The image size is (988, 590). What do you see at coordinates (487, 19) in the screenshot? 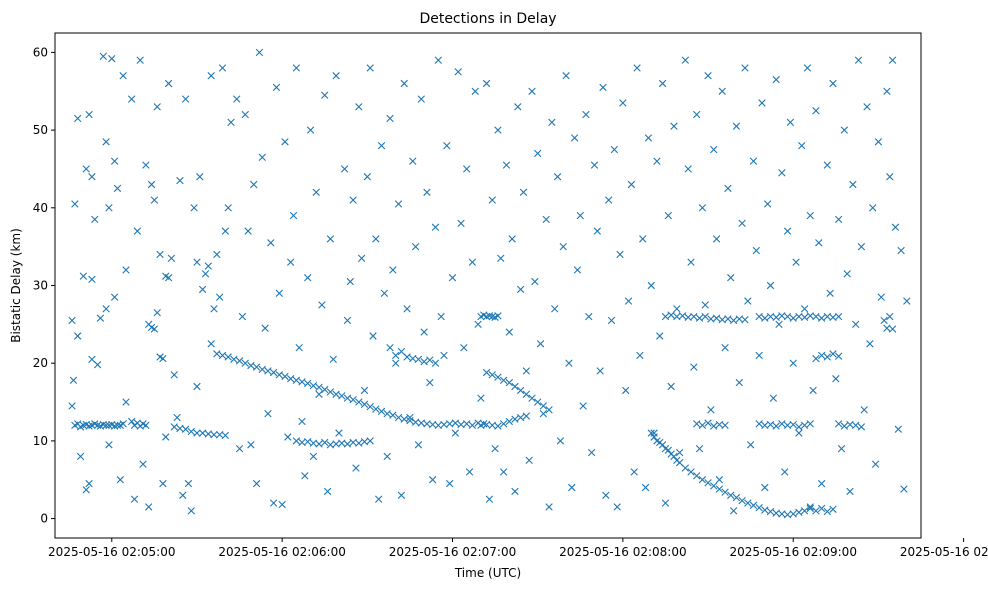
I see `chart-title: Detections in Delay` at bounding box center [487, 19].